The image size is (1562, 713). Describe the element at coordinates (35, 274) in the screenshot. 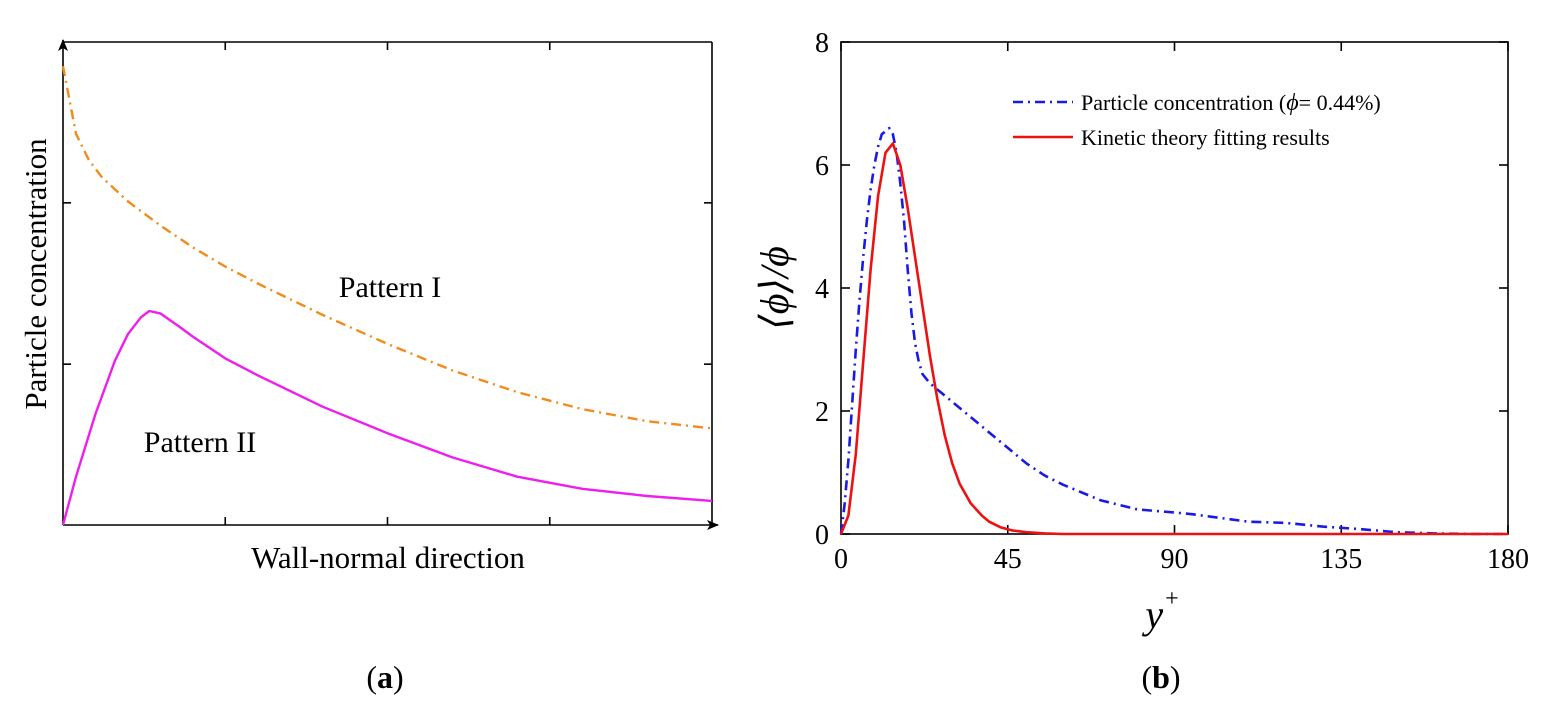

I see `panel-a-y-label: Particle concentration` at that location.